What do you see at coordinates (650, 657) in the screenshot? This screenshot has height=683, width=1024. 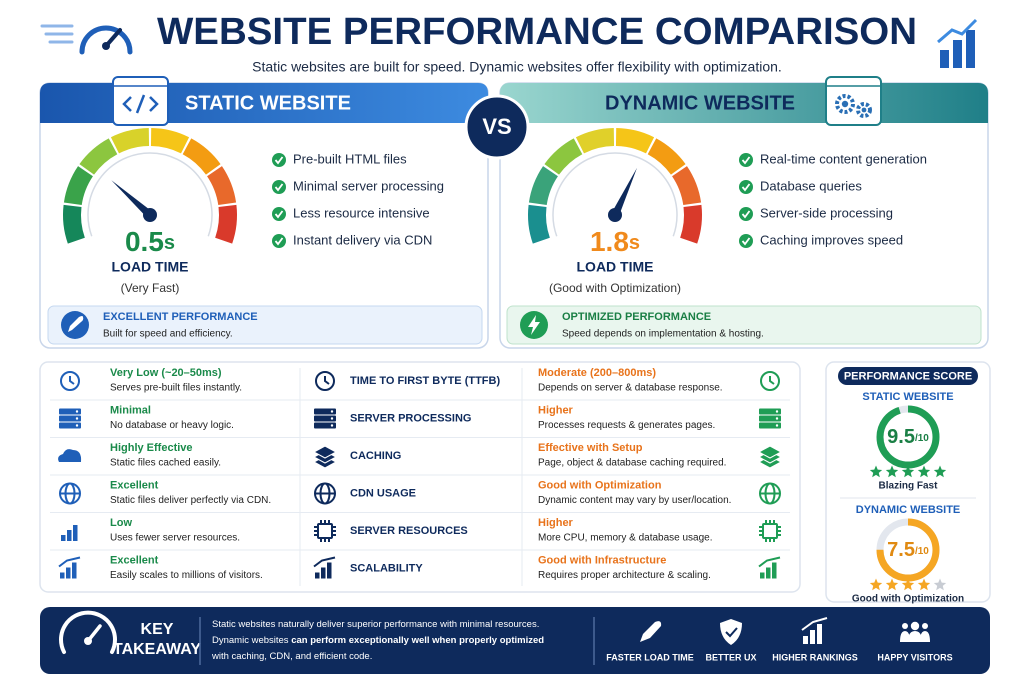 I see `benefit-label: FASTER LOAD TIME` at bounding box center [650, 657].